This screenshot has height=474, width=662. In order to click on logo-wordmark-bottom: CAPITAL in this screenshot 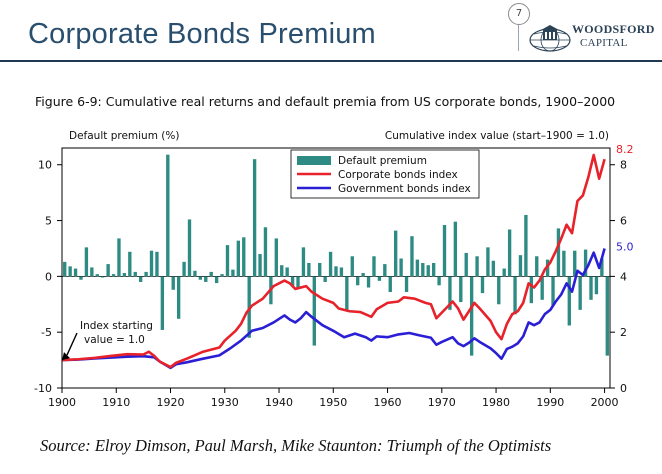, I will do `click(604, 43)`.